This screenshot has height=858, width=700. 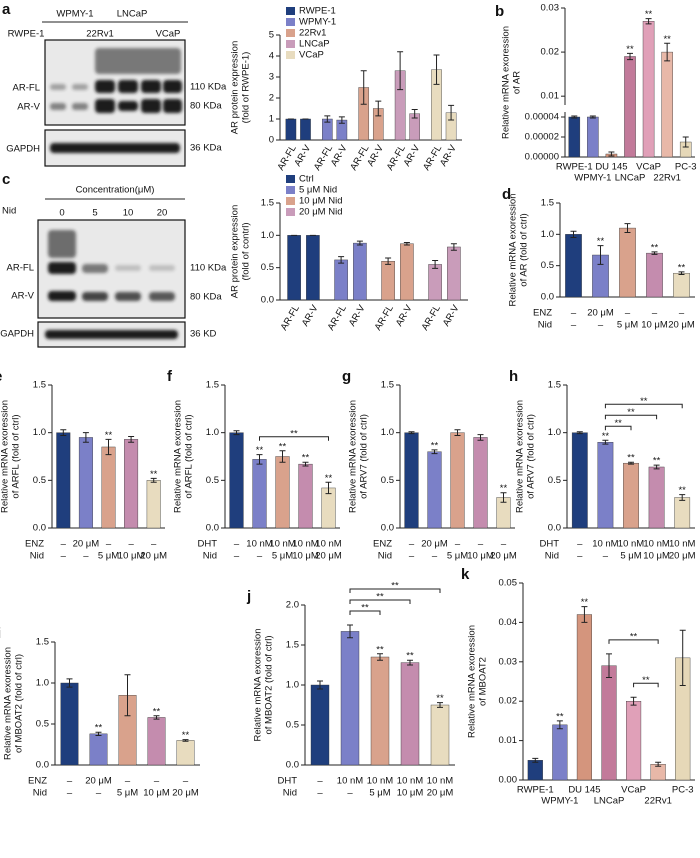 What do you see at coordinates (513, 376) in the screenshot?
I see `panel-letter: h` at bounding box center [513, 376].